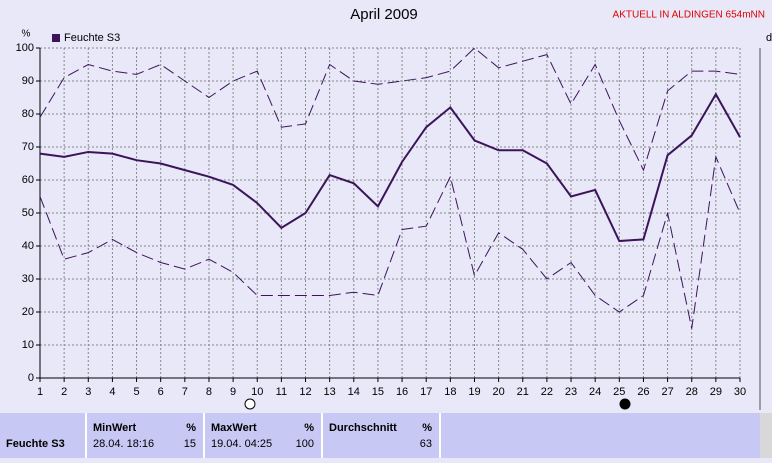 This screenshot has height=463, width=772. What do you see at coordinates (305, 444) in the screenshot?
I see `cell-value: 100` at bounding box center [305, 444].